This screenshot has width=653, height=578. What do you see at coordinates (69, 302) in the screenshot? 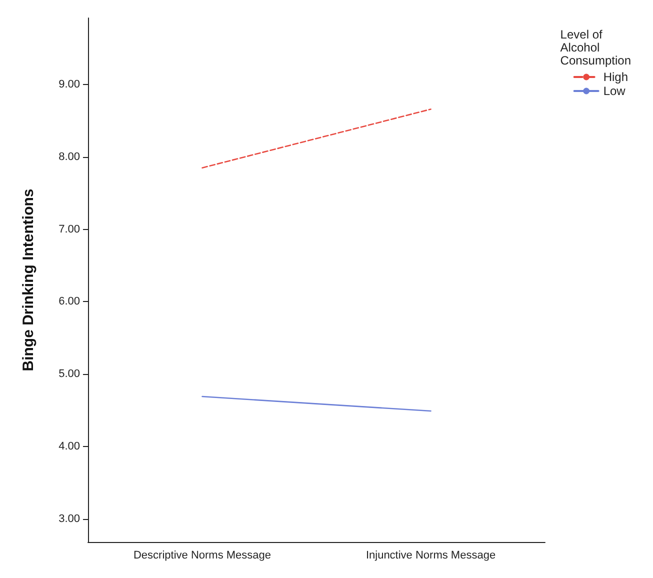
I see `y-tick-label: 6.00` at bounding box center [69, 302].